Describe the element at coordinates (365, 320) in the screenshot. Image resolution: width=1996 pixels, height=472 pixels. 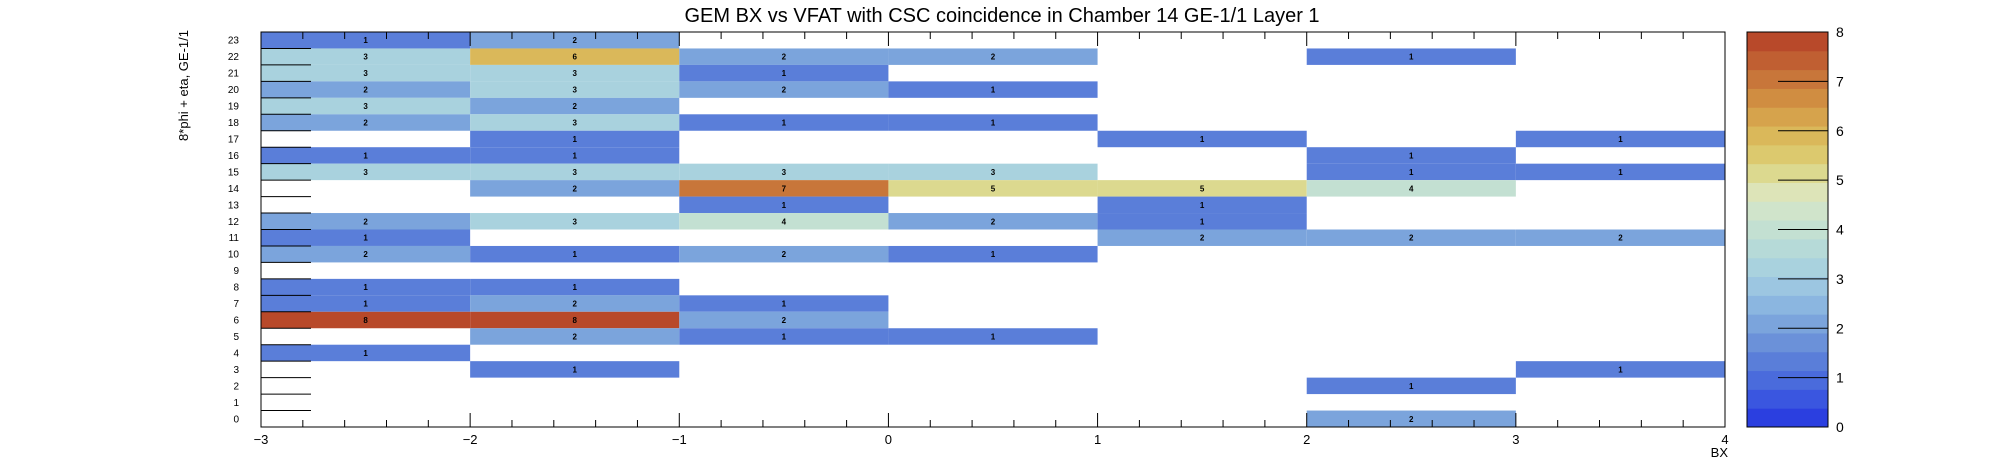
I see `cell-value-label: 8` at that location.